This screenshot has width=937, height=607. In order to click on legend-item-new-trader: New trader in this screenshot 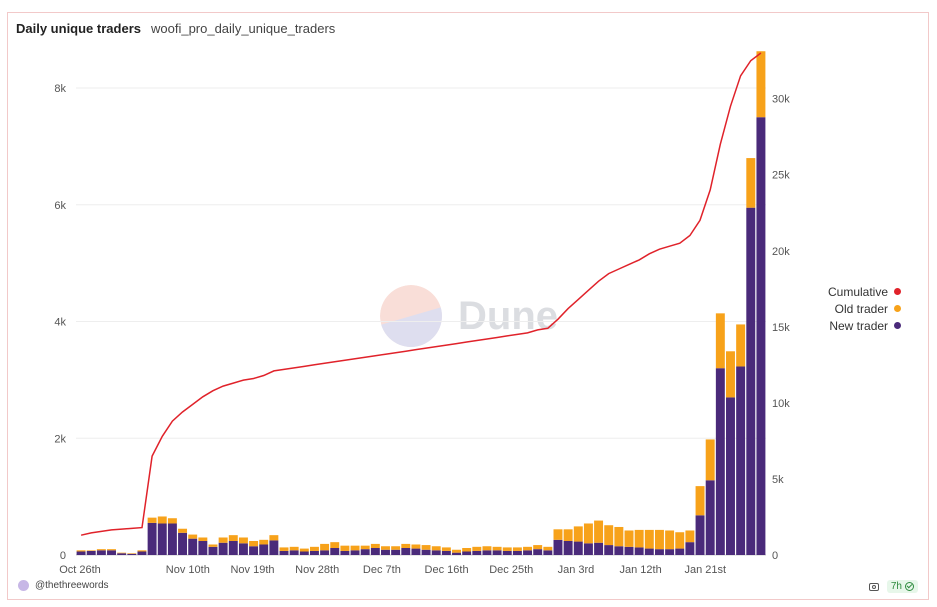, I will do `click(865, 325)`.